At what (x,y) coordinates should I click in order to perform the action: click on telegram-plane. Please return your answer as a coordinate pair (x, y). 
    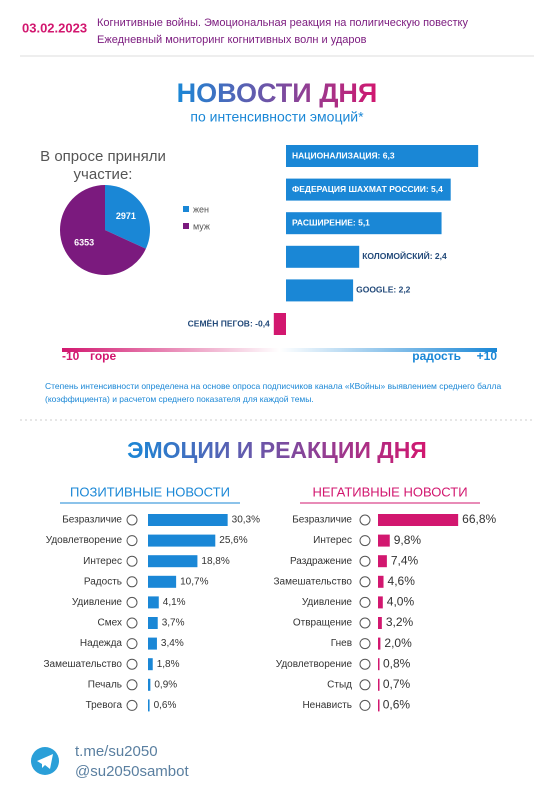
    Looking at the image, I should click on (45, 761).